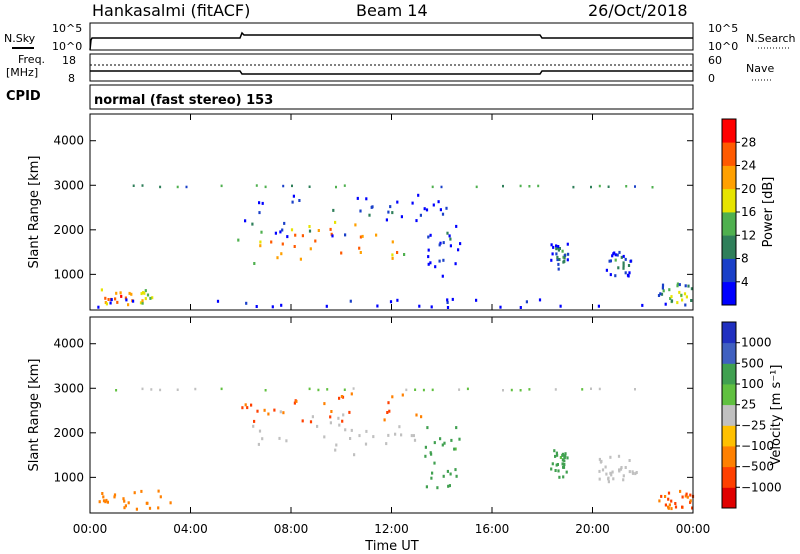 This screenshot has height=554, width=800. What do you see at coordinates (391, 72) in the screenshot?
I see `freq-trace` at bounding box center [391, 72].